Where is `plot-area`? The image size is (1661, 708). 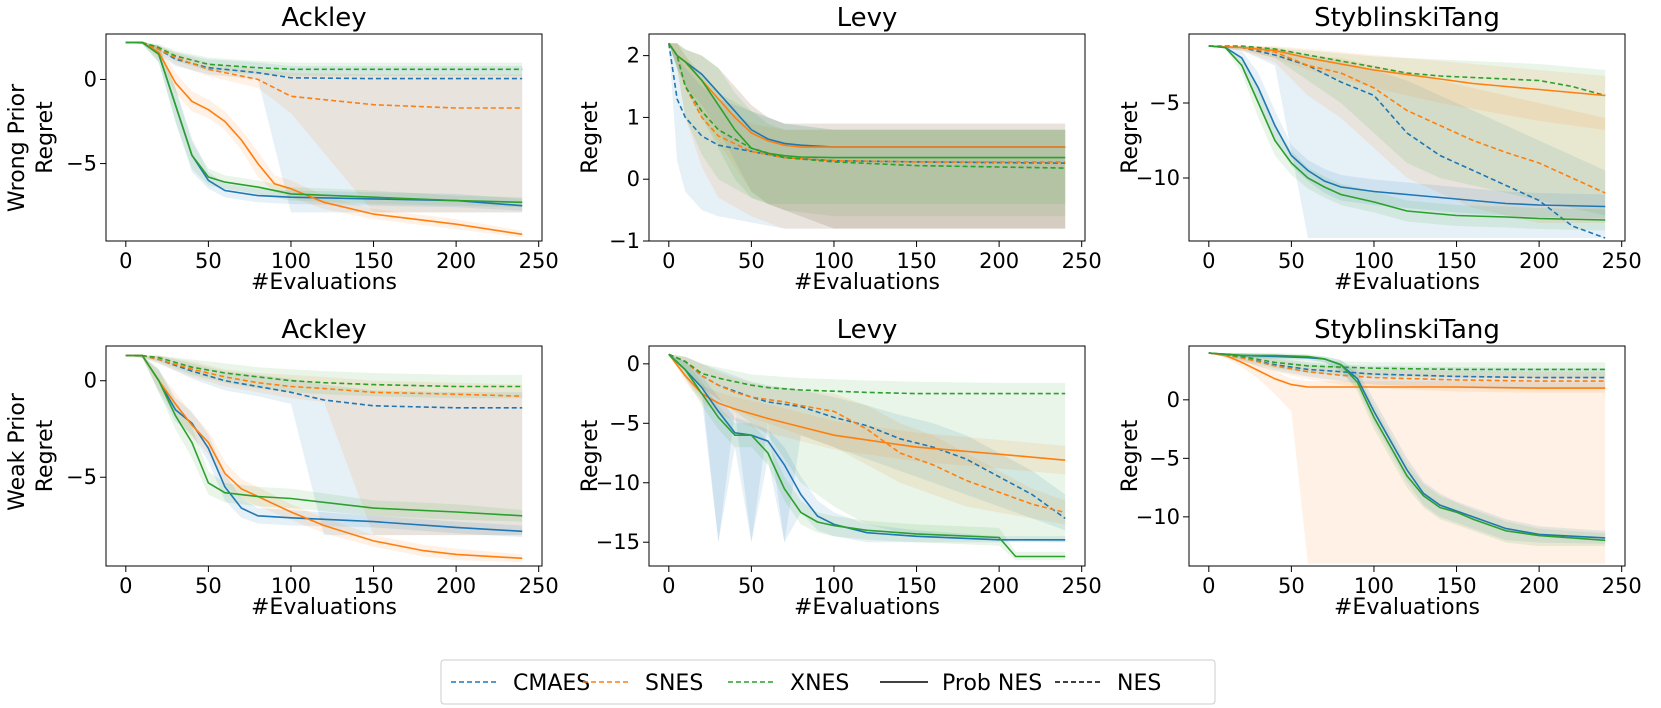 plot-area is located at coordinates (324, 458).